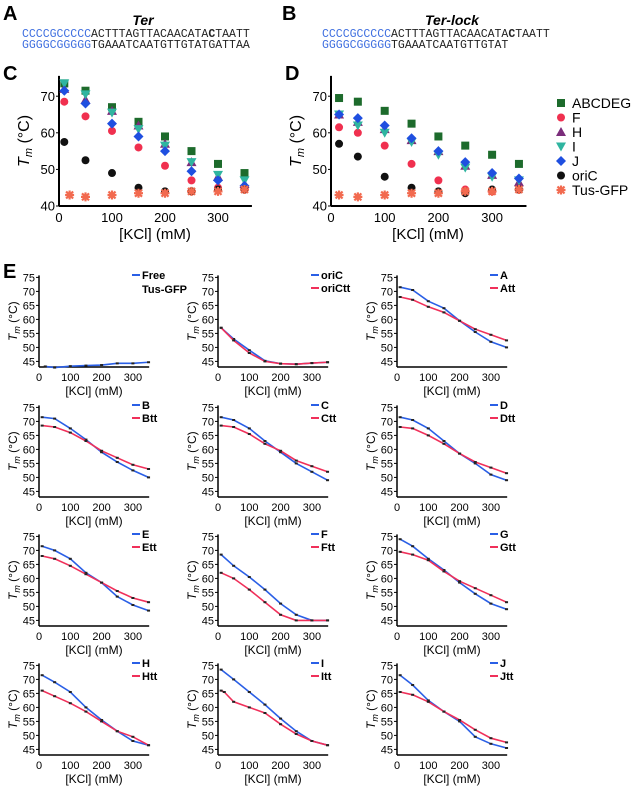  Describe the element at coordinates (507, 677) in the screenshot. I see `legend-label: Jtt` at that location.